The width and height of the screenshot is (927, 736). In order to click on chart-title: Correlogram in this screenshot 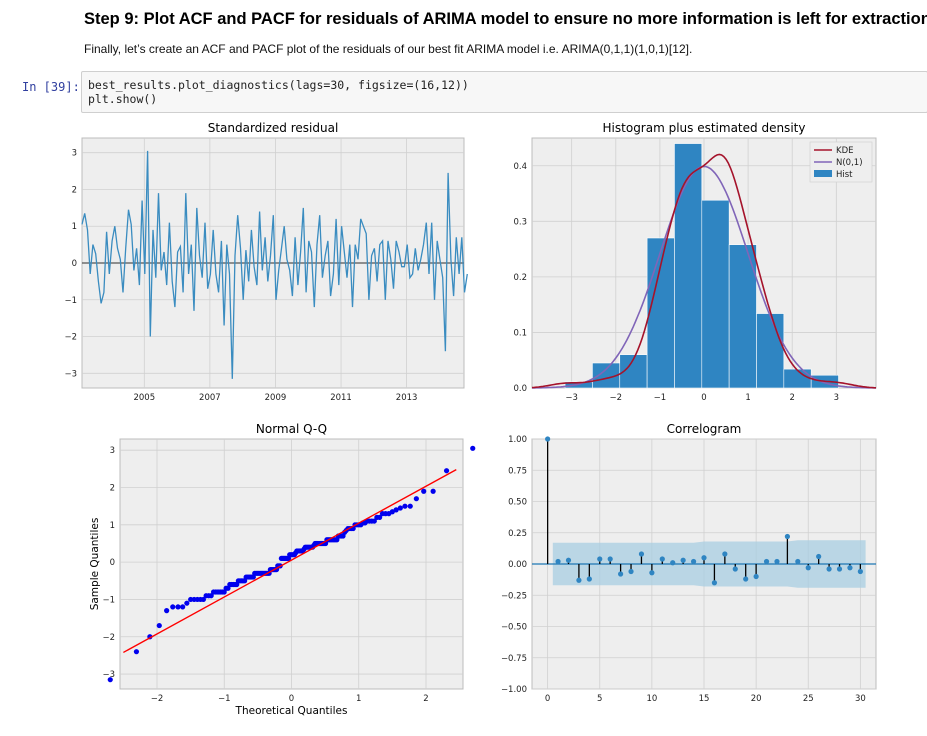, I will do `click(704, 429)`.